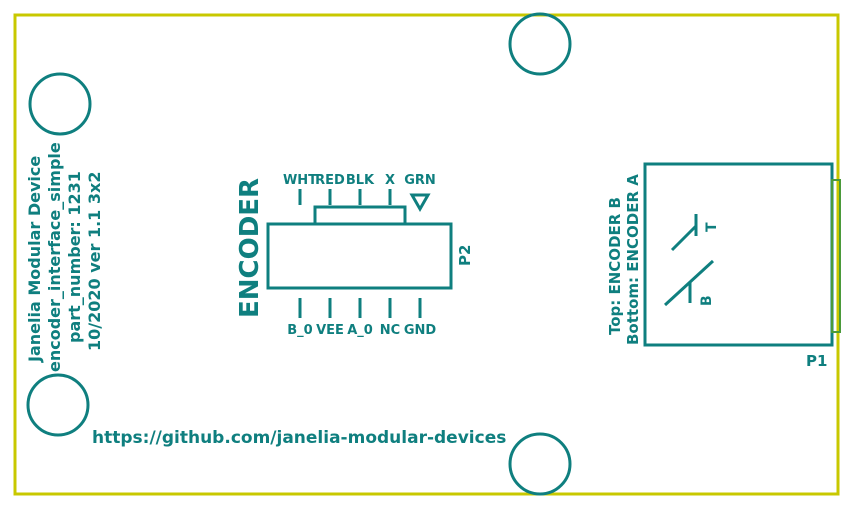 This screenshot has height=510, width=855. I want to click on switch-t-lever, so click(684, 238).